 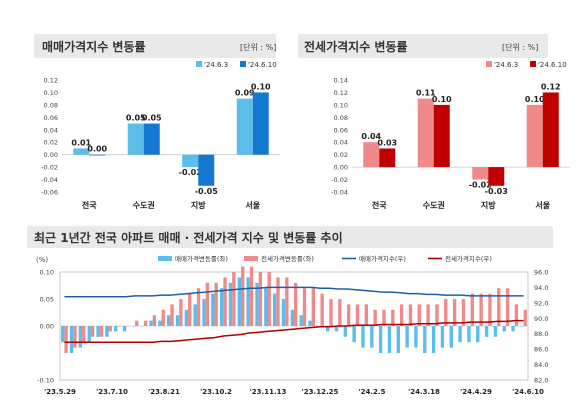 I want to click on trend-left-unit: (%), so click(x=42, y=260).